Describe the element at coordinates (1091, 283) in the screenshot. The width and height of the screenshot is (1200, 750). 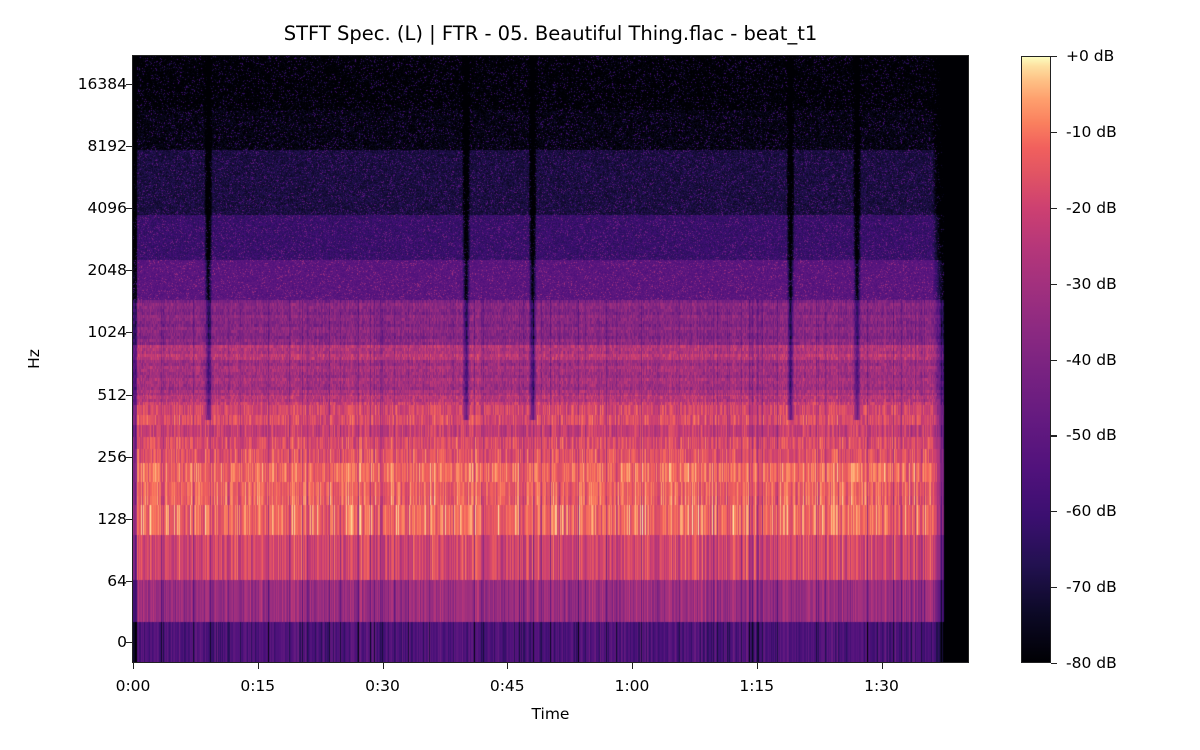
I see `colorbar-tick-label: -30 dB` at that location.